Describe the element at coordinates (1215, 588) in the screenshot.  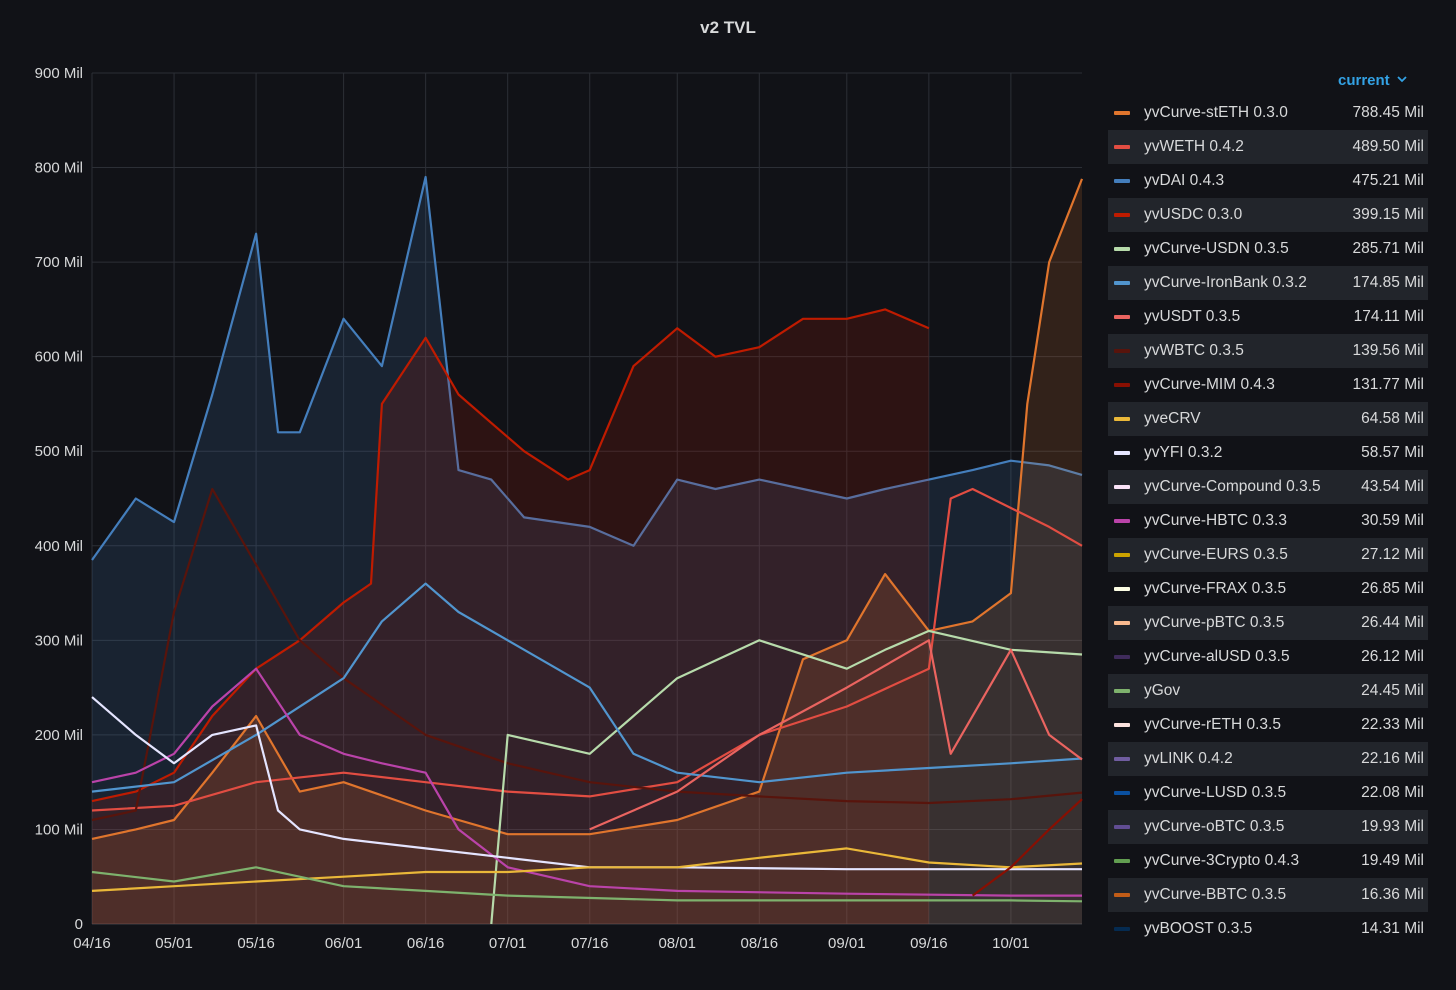
I see `legend-item-name: yvCurve-FRAX 0.3.5` at that location.